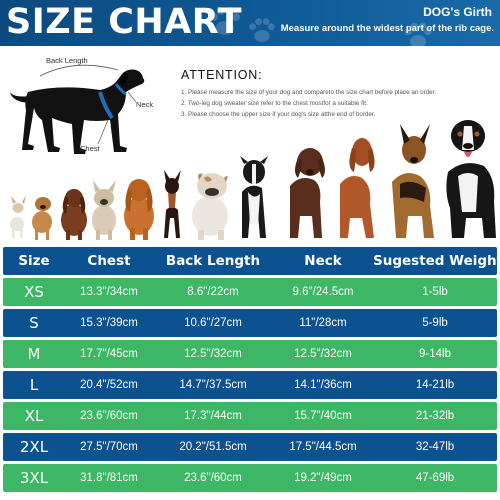 Image resolution: width=500 pixels, height=500 pixels. What do you see at coordinates (471, 179) in the screenshot?
I see `bernese-mountain-dog-icon` at bounding box center [471, 179].